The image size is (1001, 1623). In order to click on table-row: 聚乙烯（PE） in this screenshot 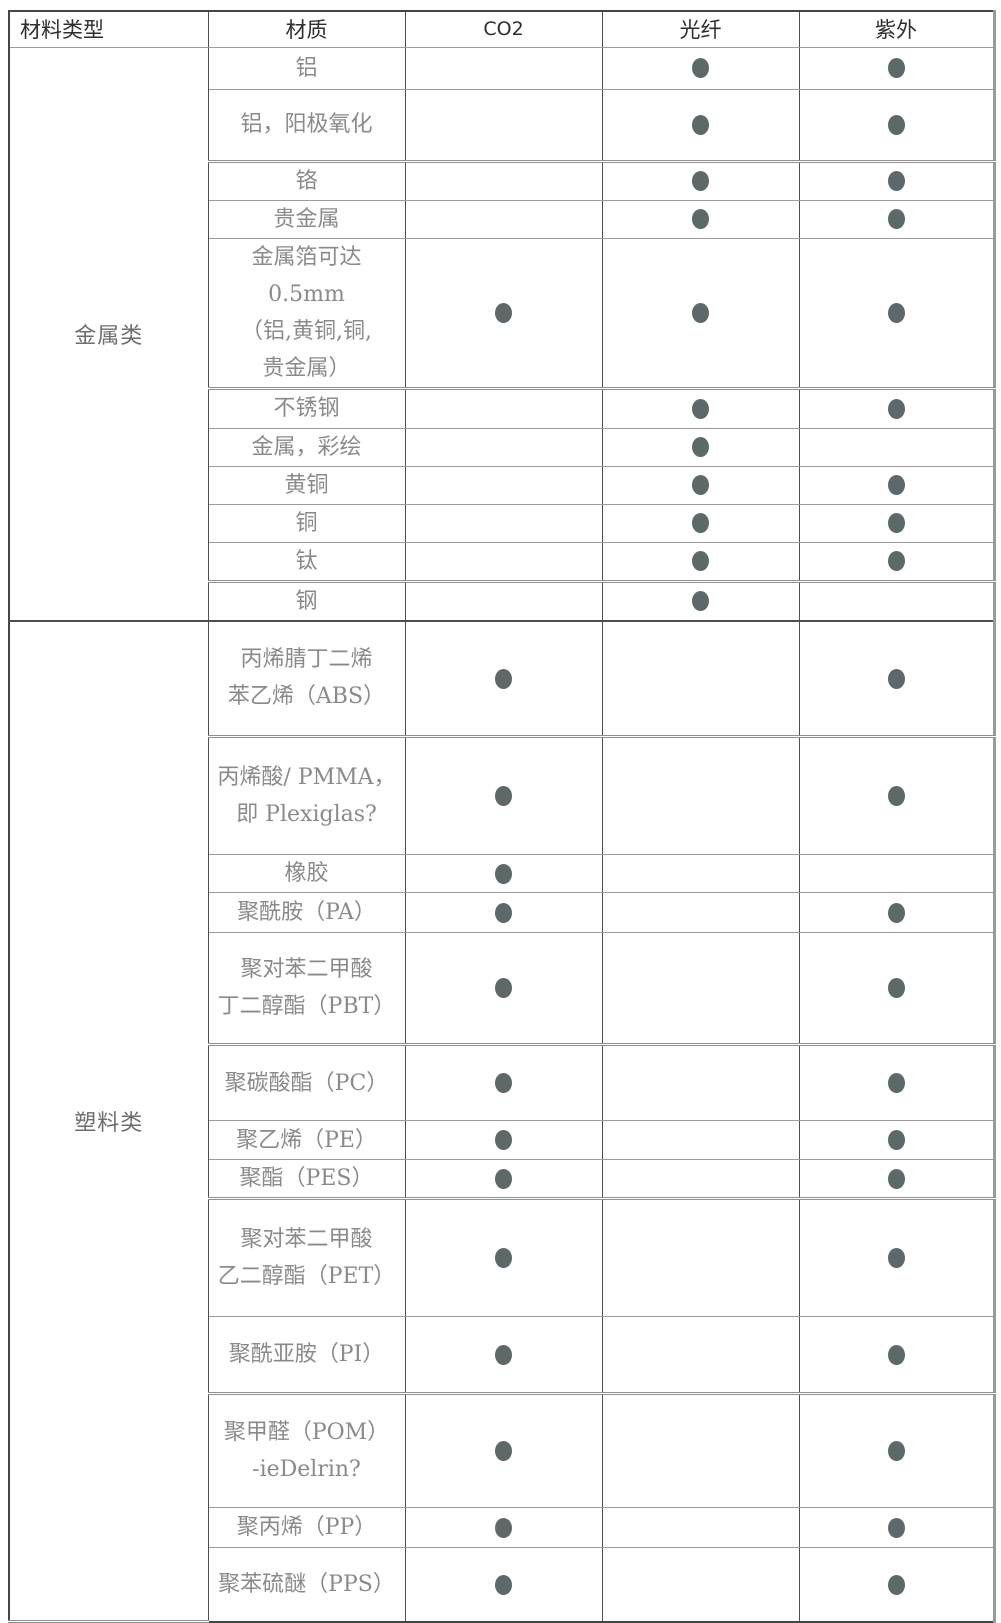, I will do `click(502, 1140)`.